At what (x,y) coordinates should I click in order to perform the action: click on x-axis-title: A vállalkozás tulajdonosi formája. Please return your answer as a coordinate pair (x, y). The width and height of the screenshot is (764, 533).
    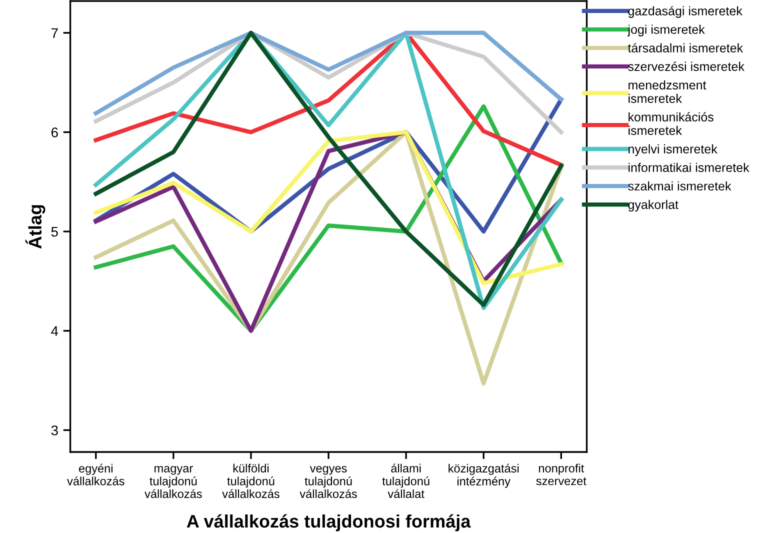
    Looking at the image, I should click on (328, 523).